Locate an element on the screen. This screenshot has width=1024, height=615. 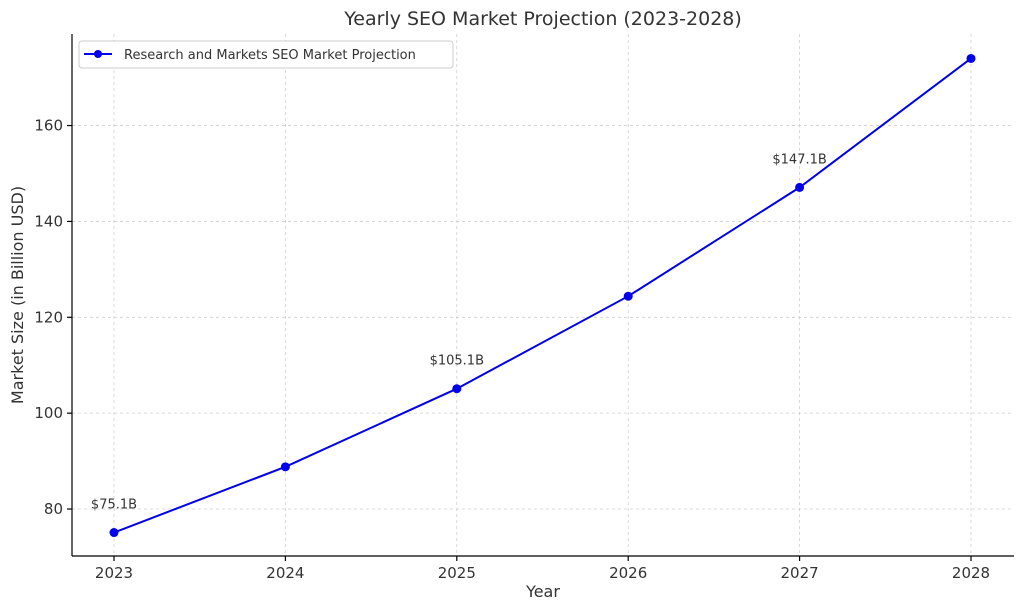
y-tick-label: 140 is located at coordinates (48, 221).